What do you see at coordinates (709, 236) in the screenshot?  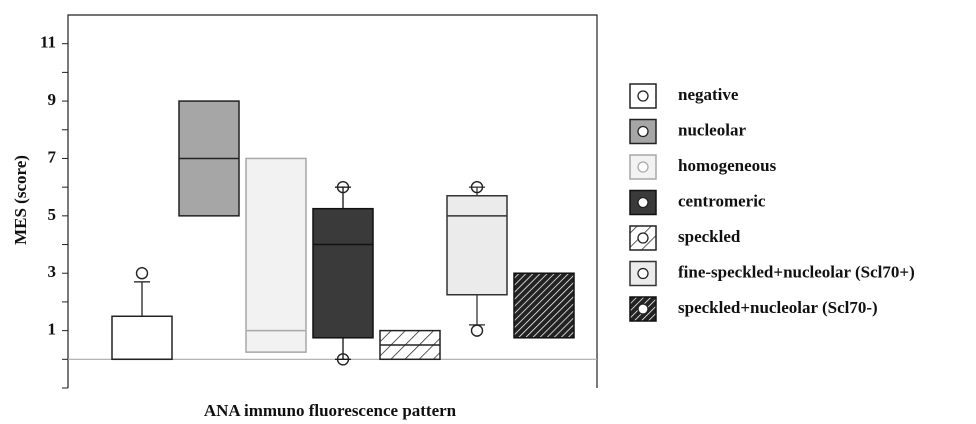 I see `legend-label: speckled` at bounding box center [709, 236].